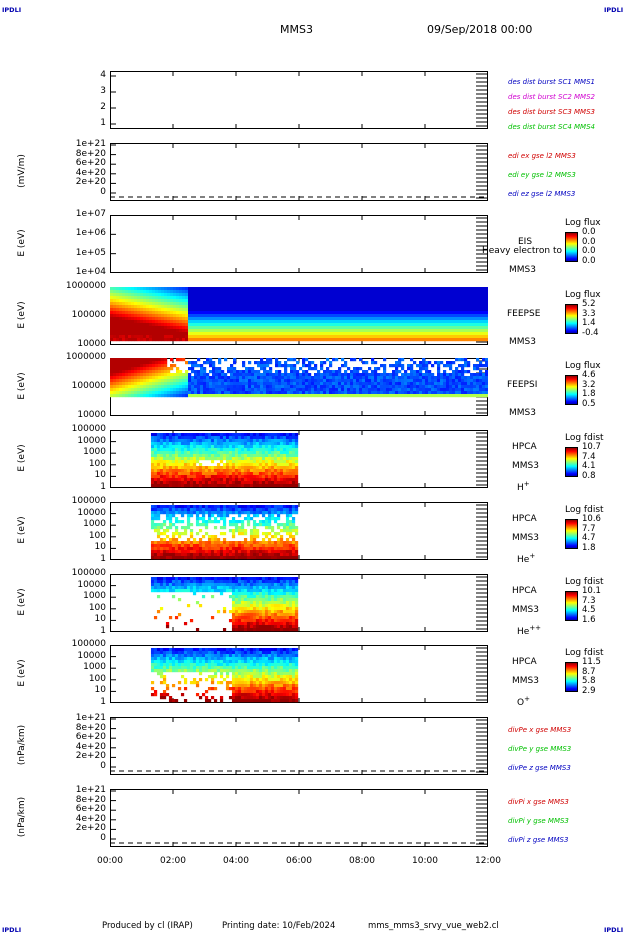 The image size is (630, 934). What do you see at coordinates (85, 357) in the screenshot?
I see `y-tick-label: 1000000` at bounding box center [85, 357].